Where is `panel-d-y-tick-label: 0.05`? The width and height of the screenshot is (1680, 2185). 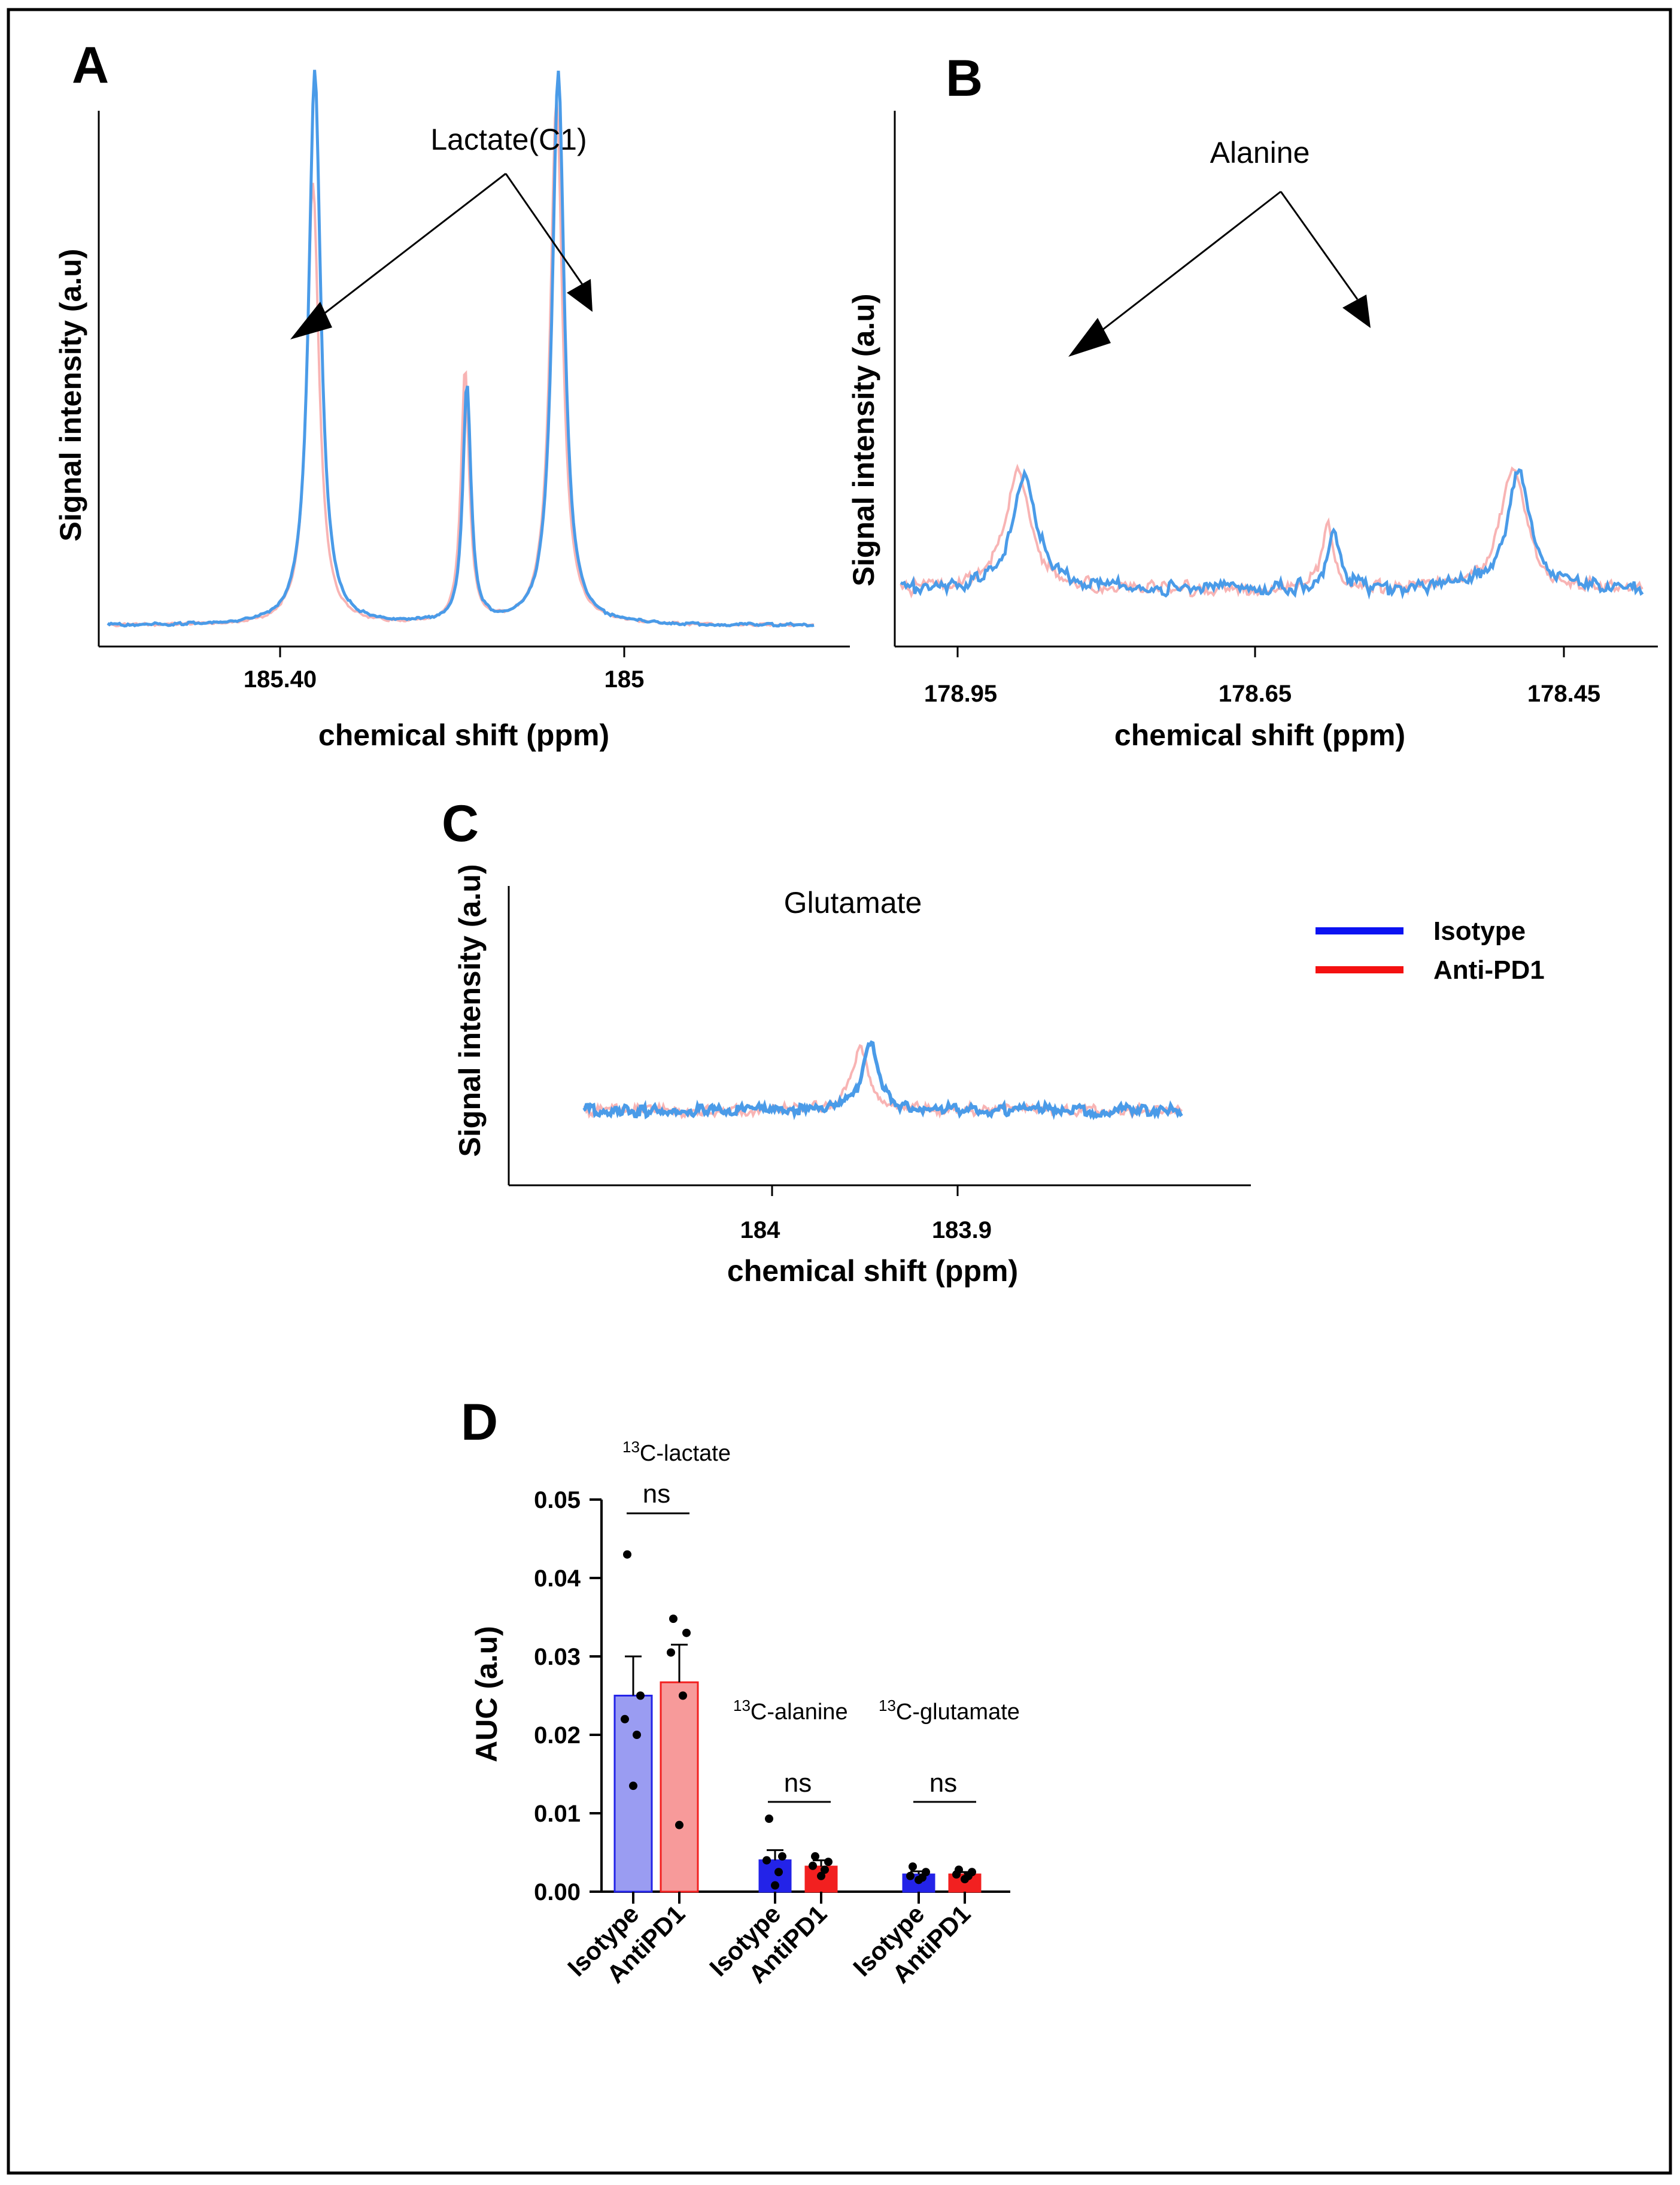 panel-d-y-tick-label: 0.05 is located at coordinates (557, 1500).